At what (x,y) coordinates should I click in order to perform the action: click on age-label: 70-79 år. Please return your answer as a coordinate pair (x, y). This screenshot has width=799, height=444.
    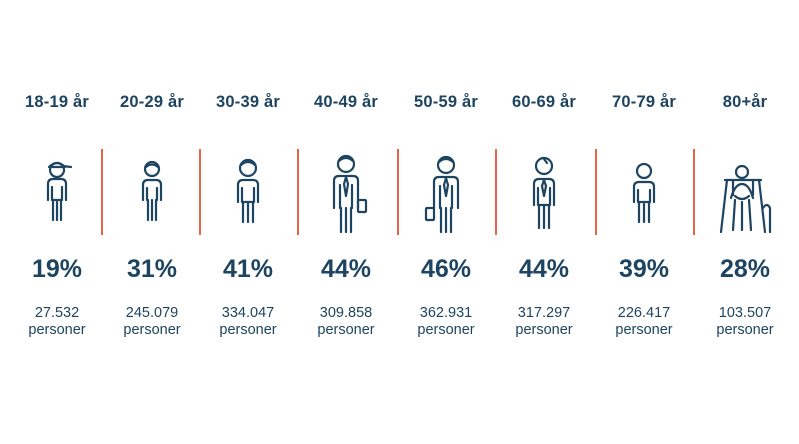
    Looking at the image, I should click on (644, 102).